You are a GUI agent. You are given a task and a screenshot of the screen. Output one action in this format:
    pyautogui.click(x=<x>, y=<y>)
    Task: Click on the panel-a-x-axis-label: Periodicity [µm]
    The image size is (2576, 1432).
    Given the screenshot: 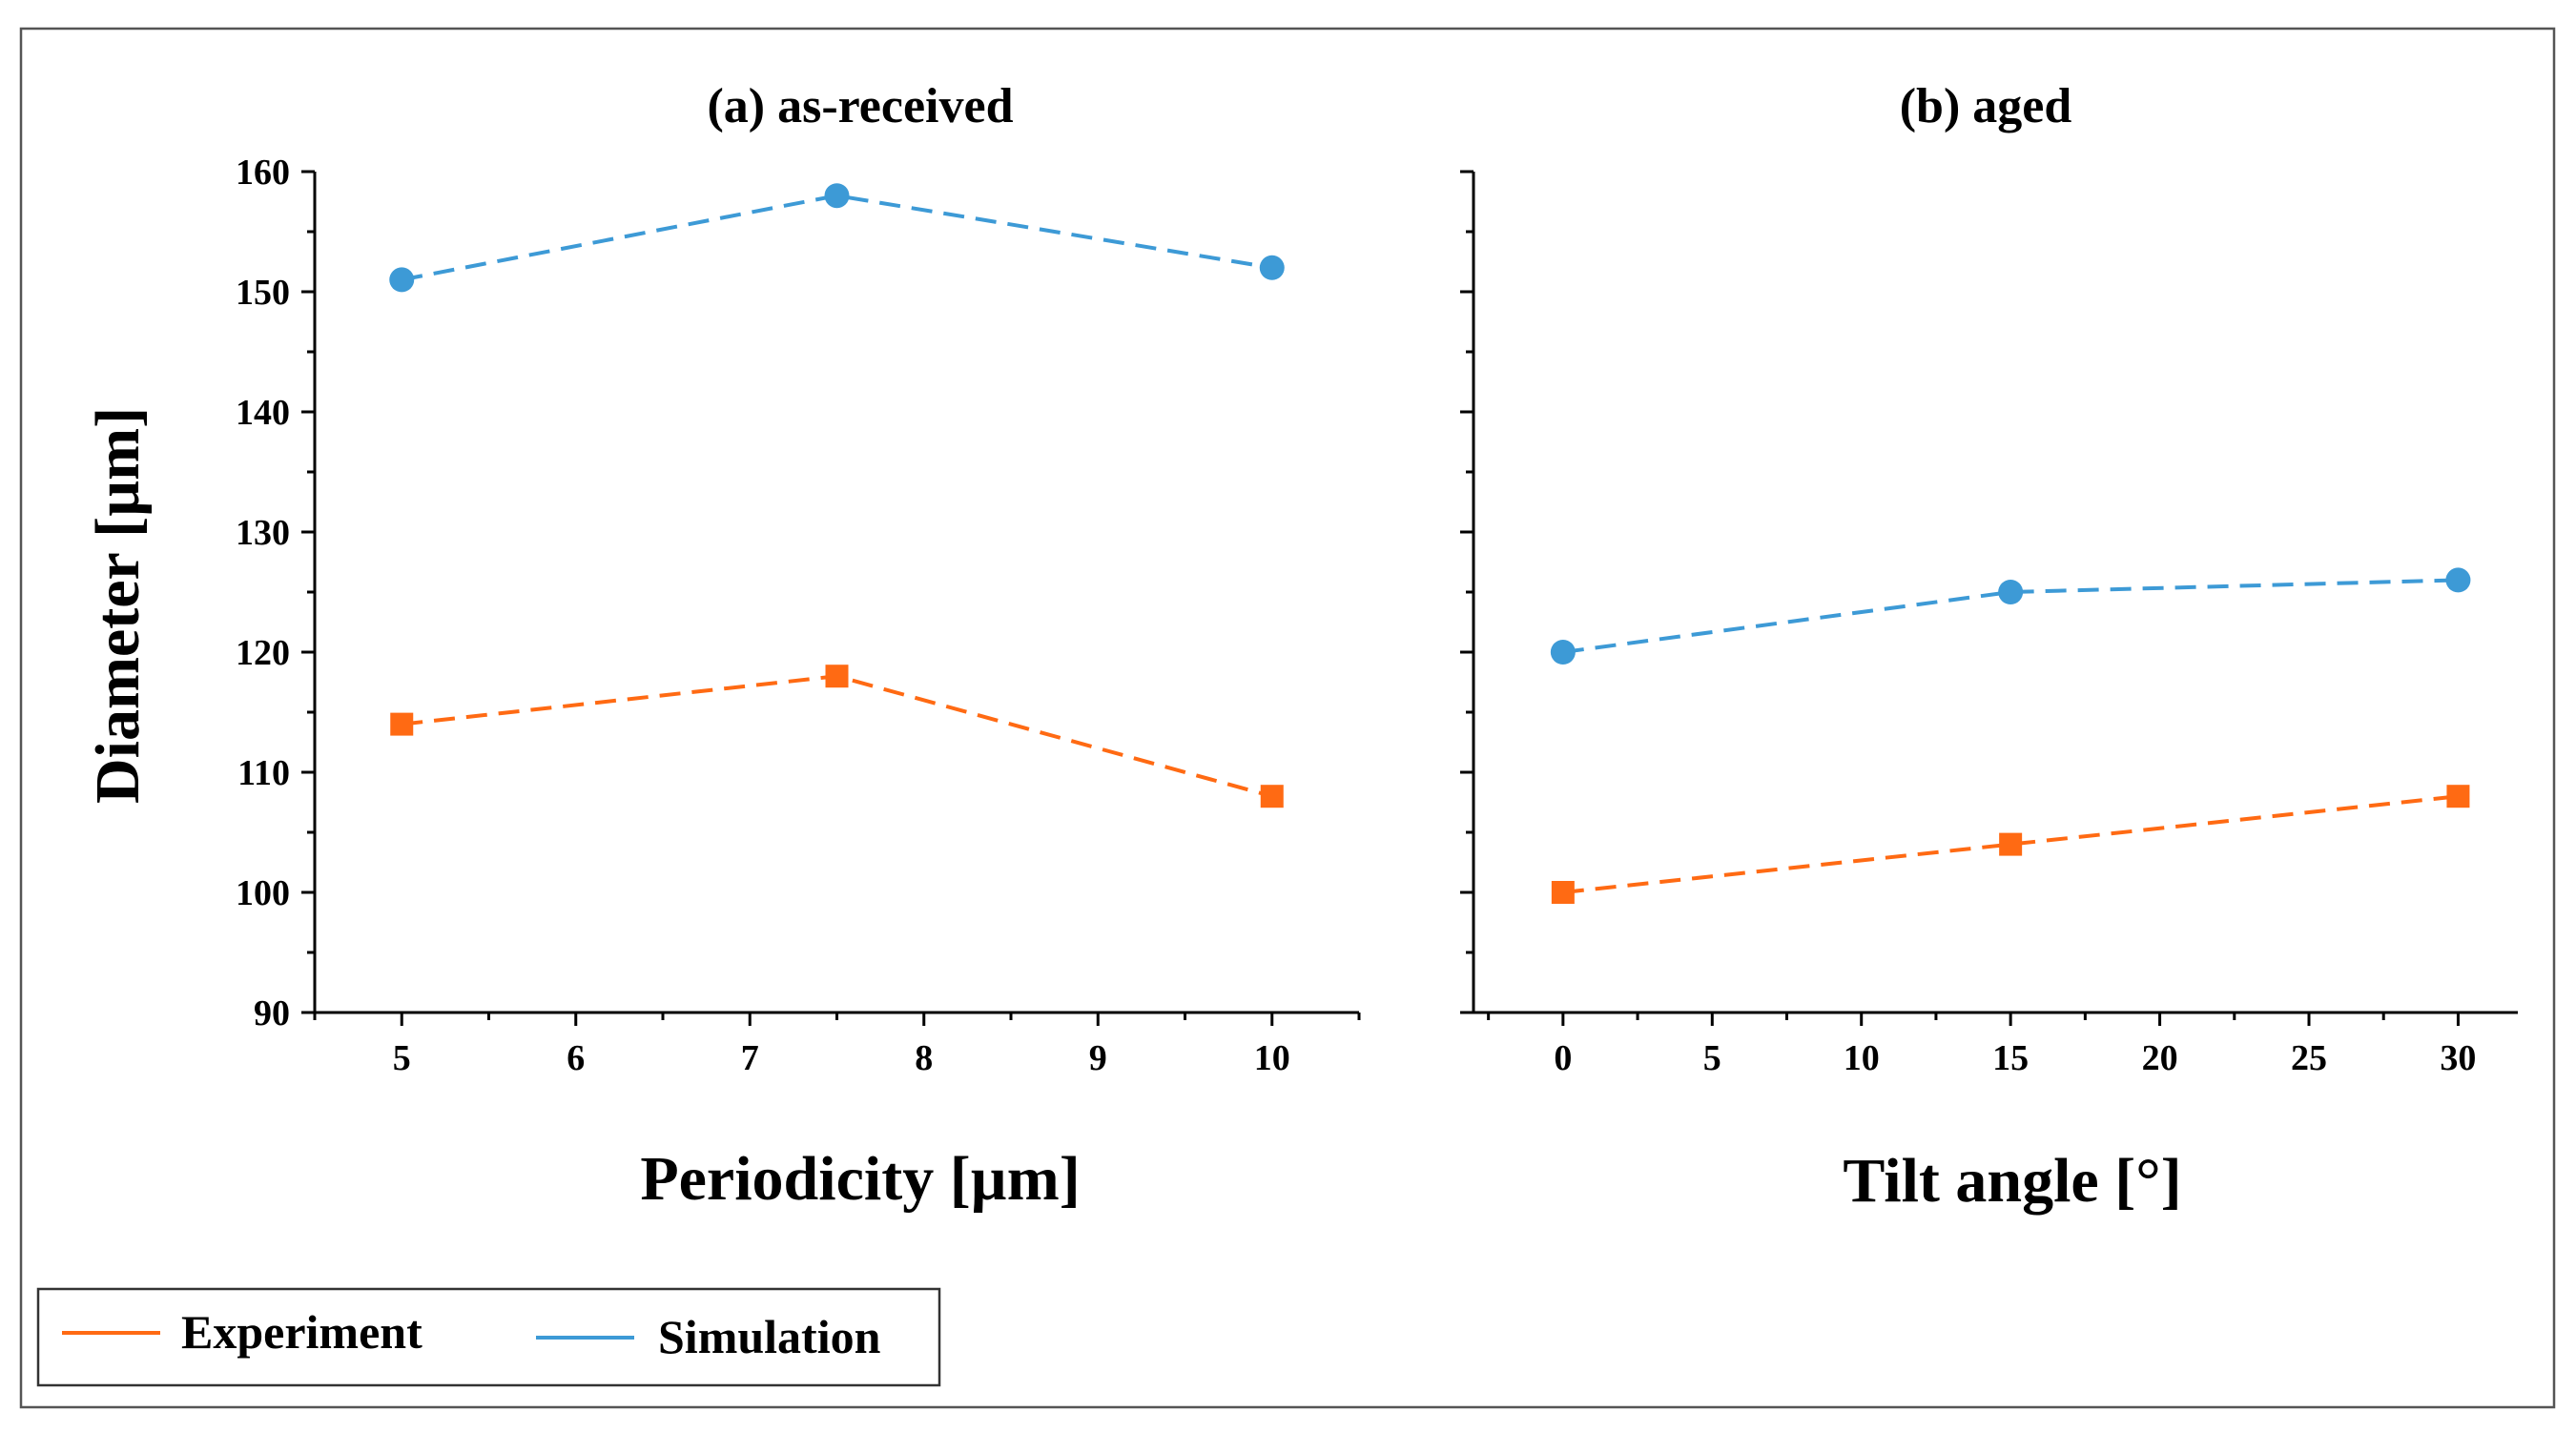 What is the action you would take?
    pyautogui.click(x=860, y=1179)
    